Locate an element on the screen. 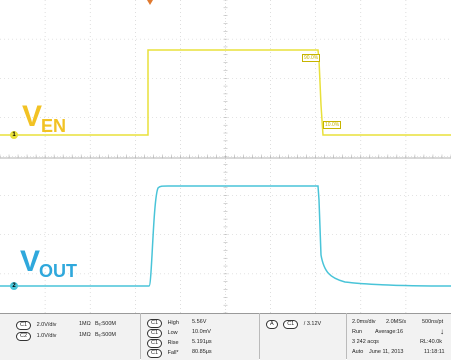  ch2-scale: 1.0V/div is located at coordinates (46, 336).